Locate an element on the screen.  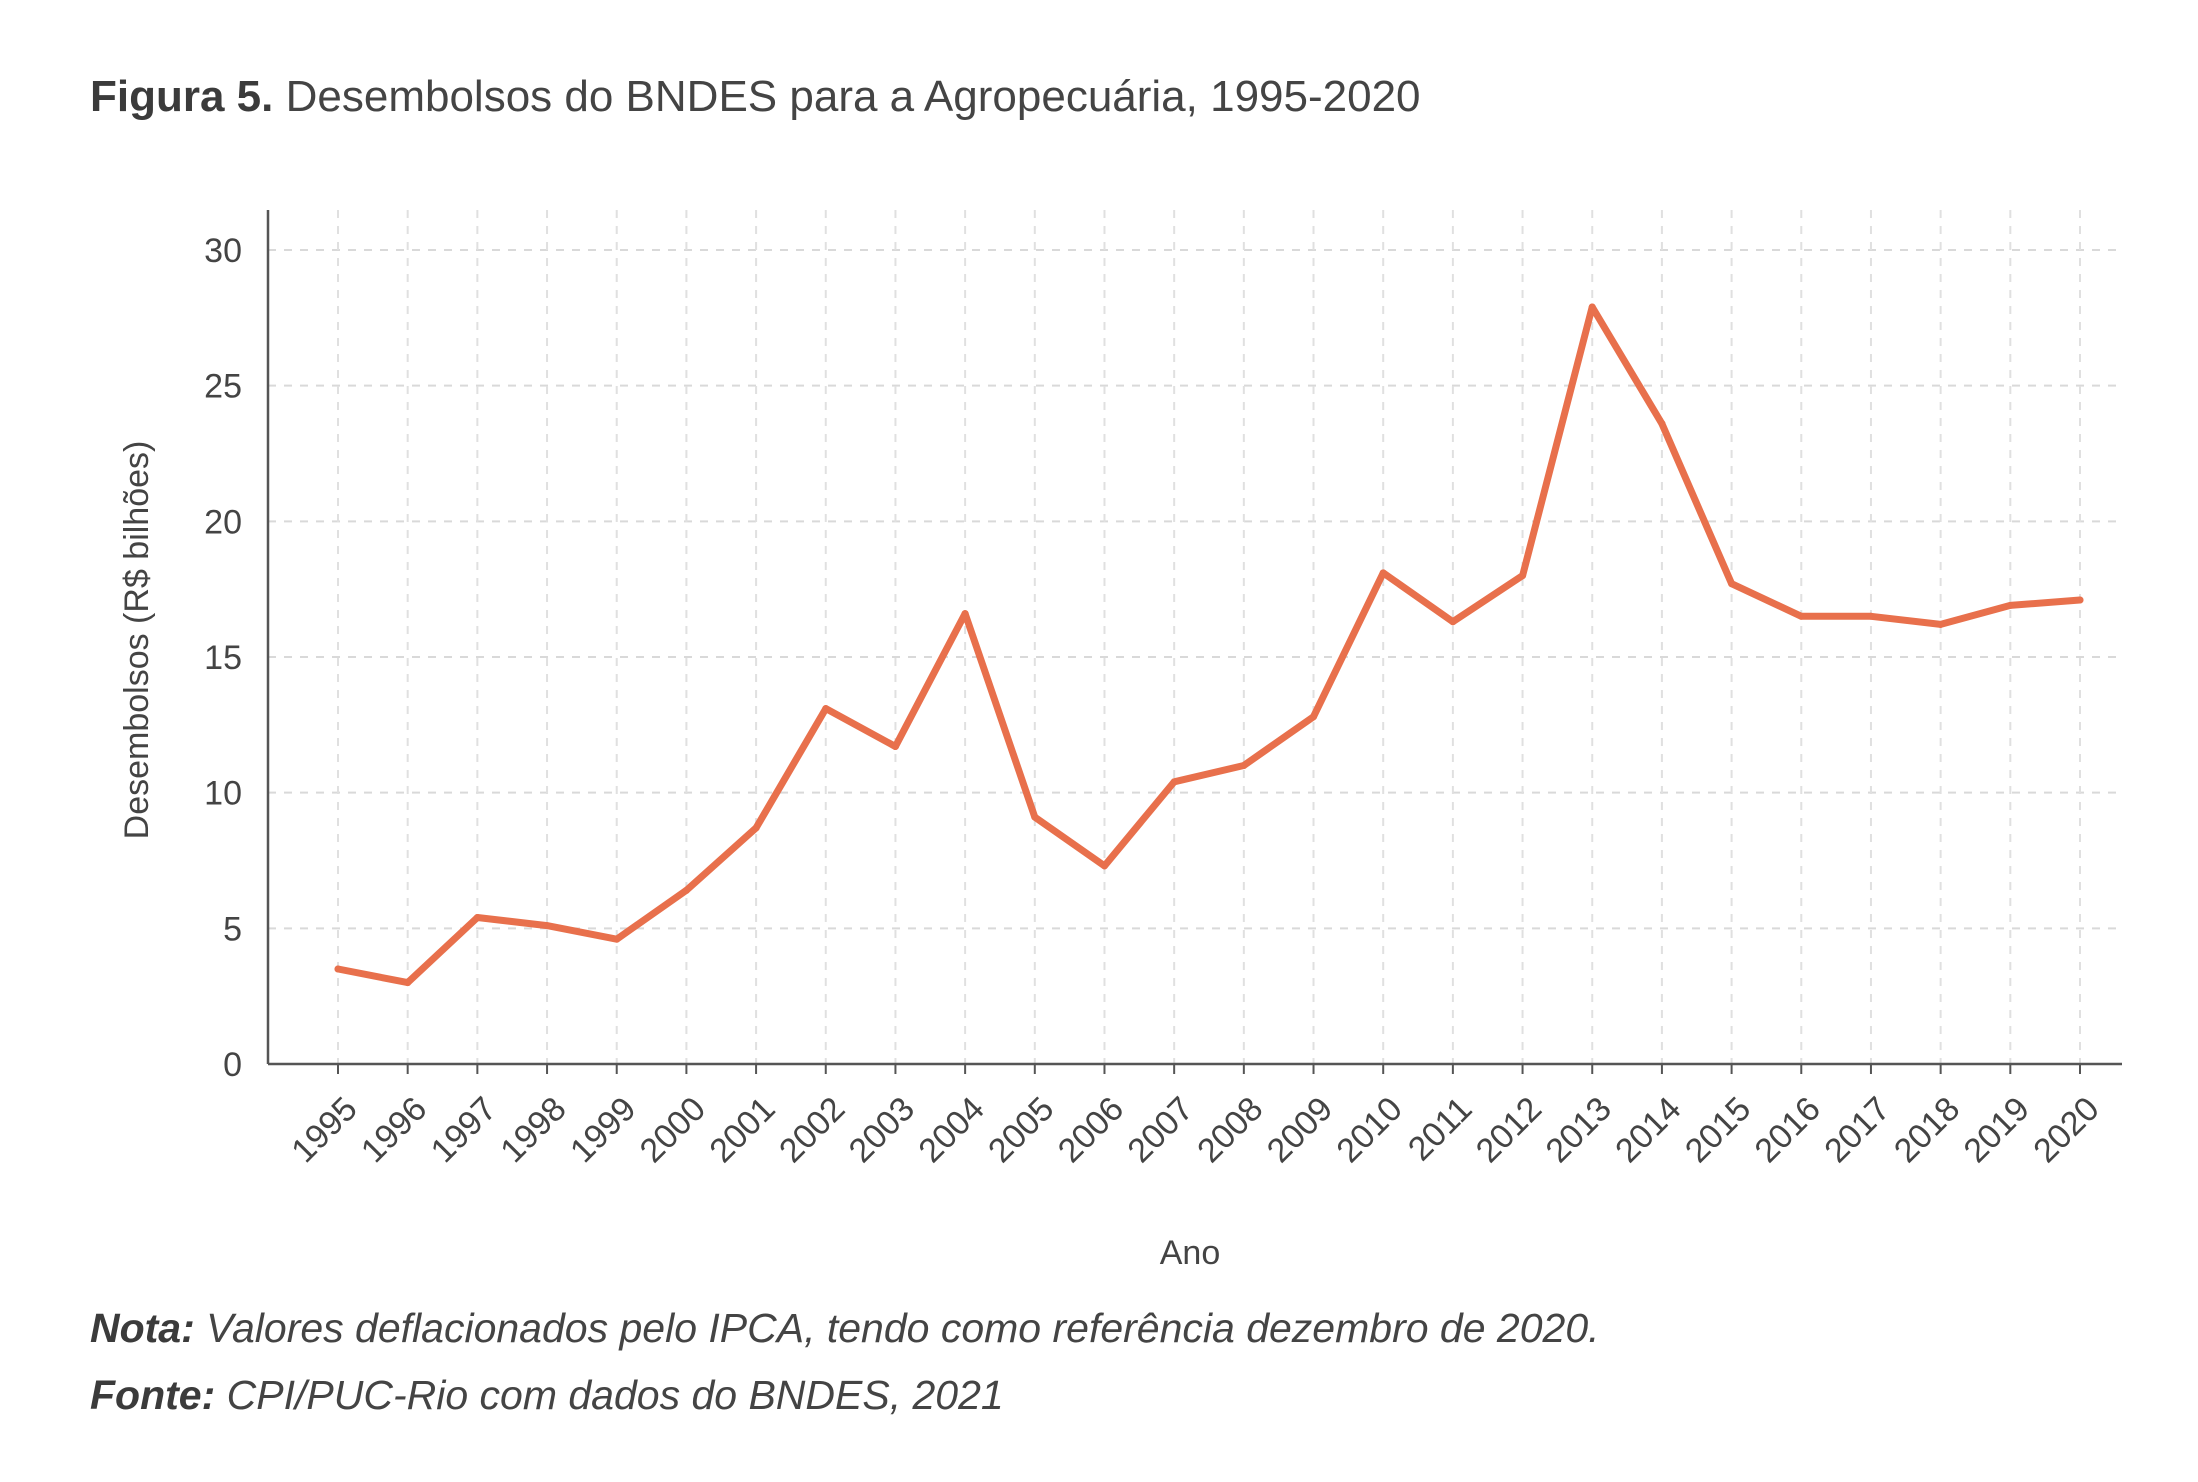
x-tick-label: 2000 is located at coordinates (673, 1130).